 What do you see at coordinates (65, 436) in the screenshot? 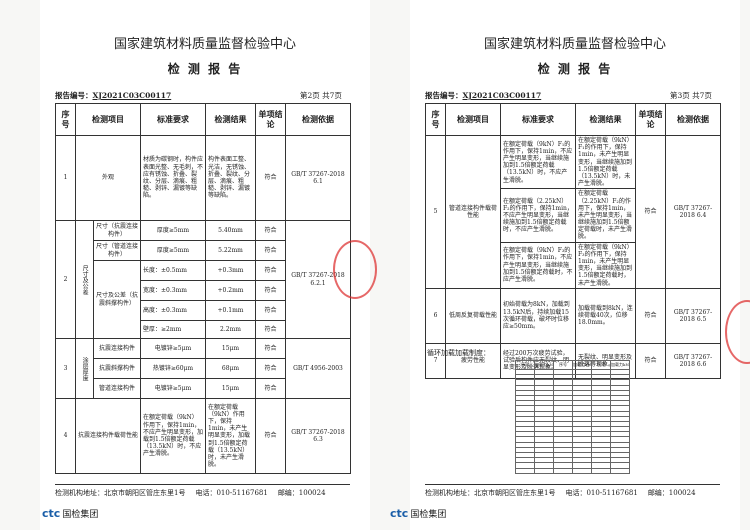
I see `cell: 4` at bounding box center [65, 436].